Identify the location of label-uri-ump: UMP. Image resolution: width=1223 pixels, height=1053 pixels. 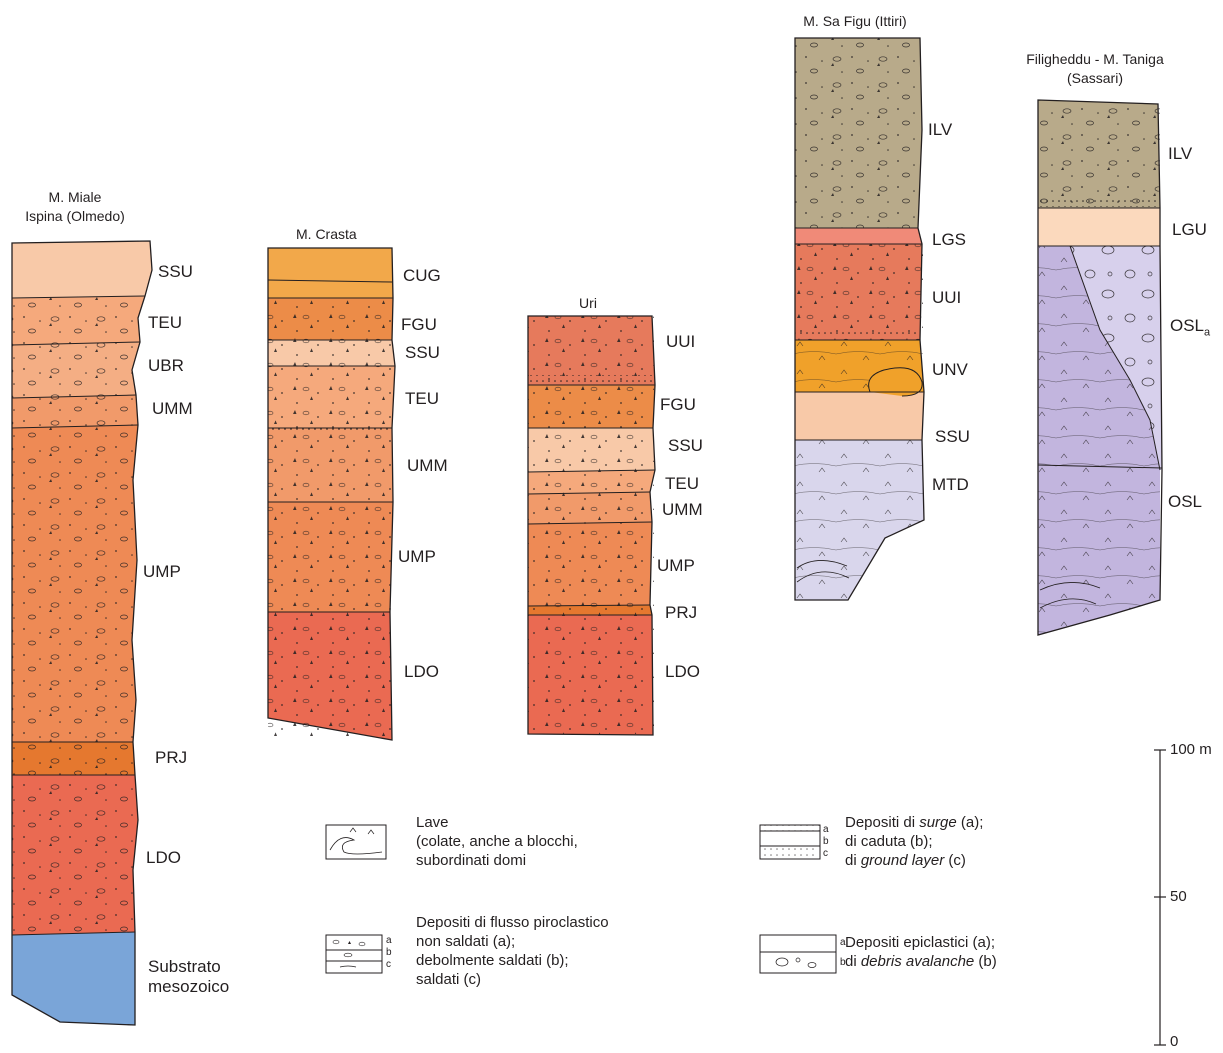
(676, 565).